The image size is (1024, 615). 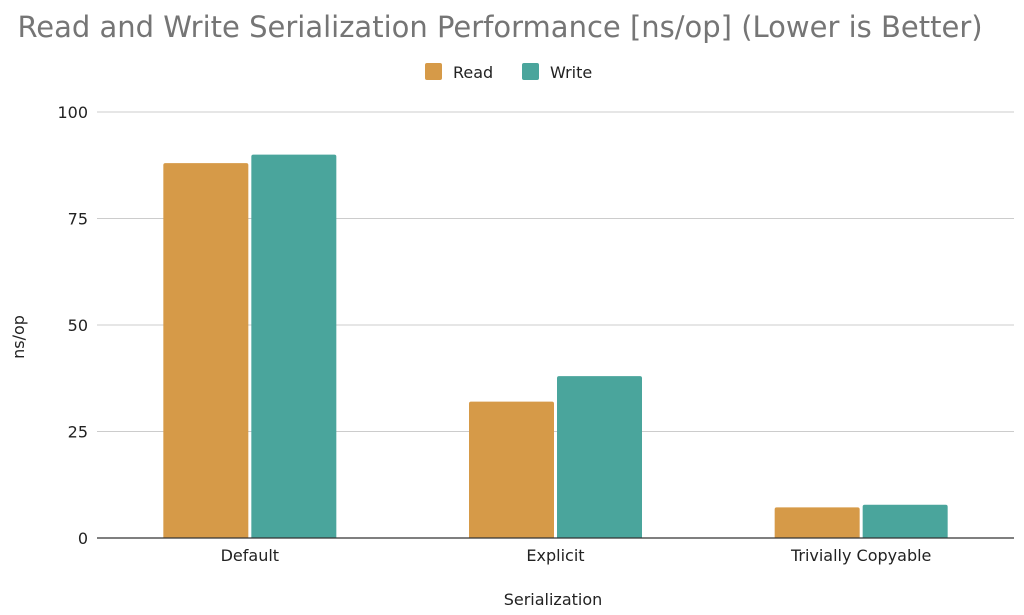 I want to click on legend-label-read: Read, so click(x=473, y=72).